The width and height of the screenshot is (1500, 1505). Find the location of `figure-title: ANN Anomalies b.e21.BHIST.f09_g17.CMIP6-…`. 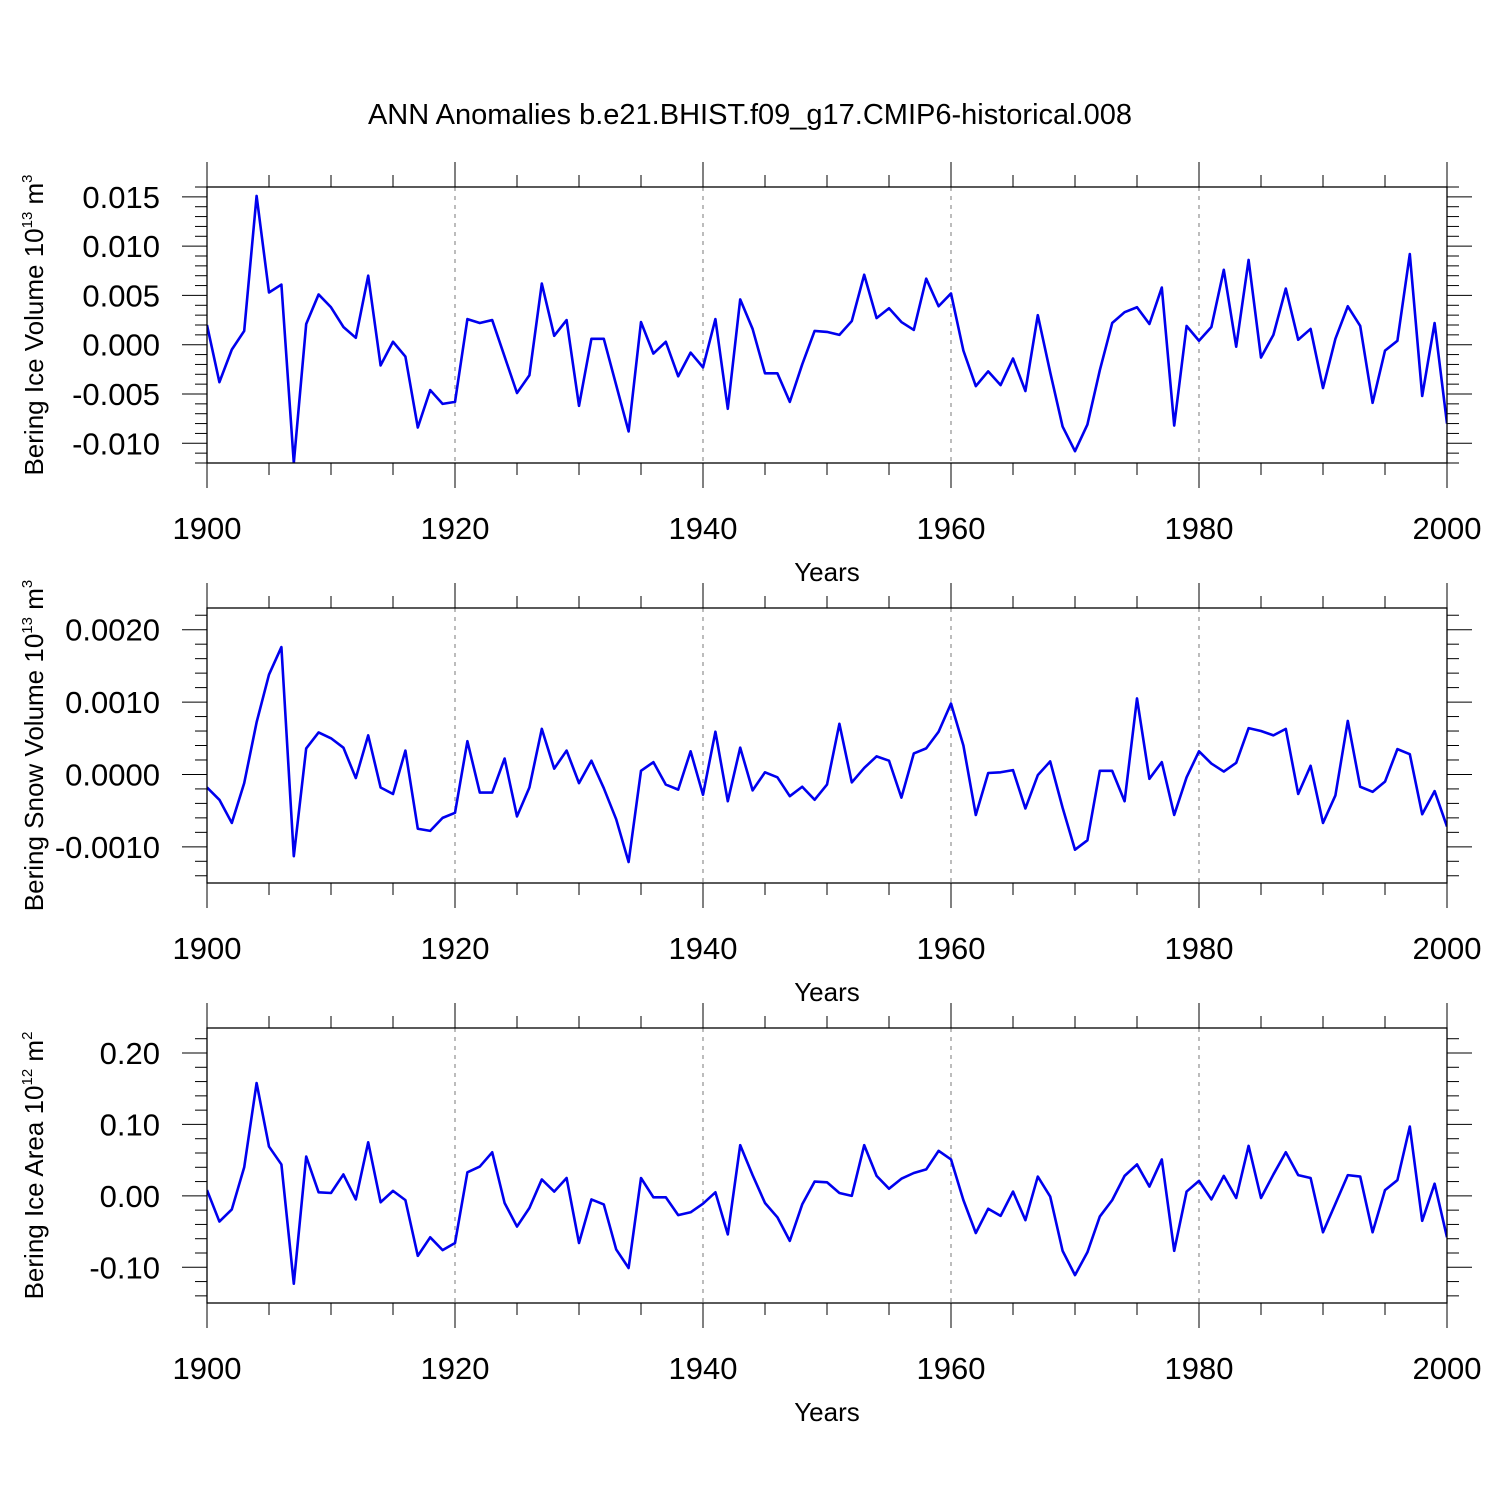

figure-title: ANN Anomalies b.e21.BHIST.f09_g17.CMIP6-… is located at coordinates (750, 115).